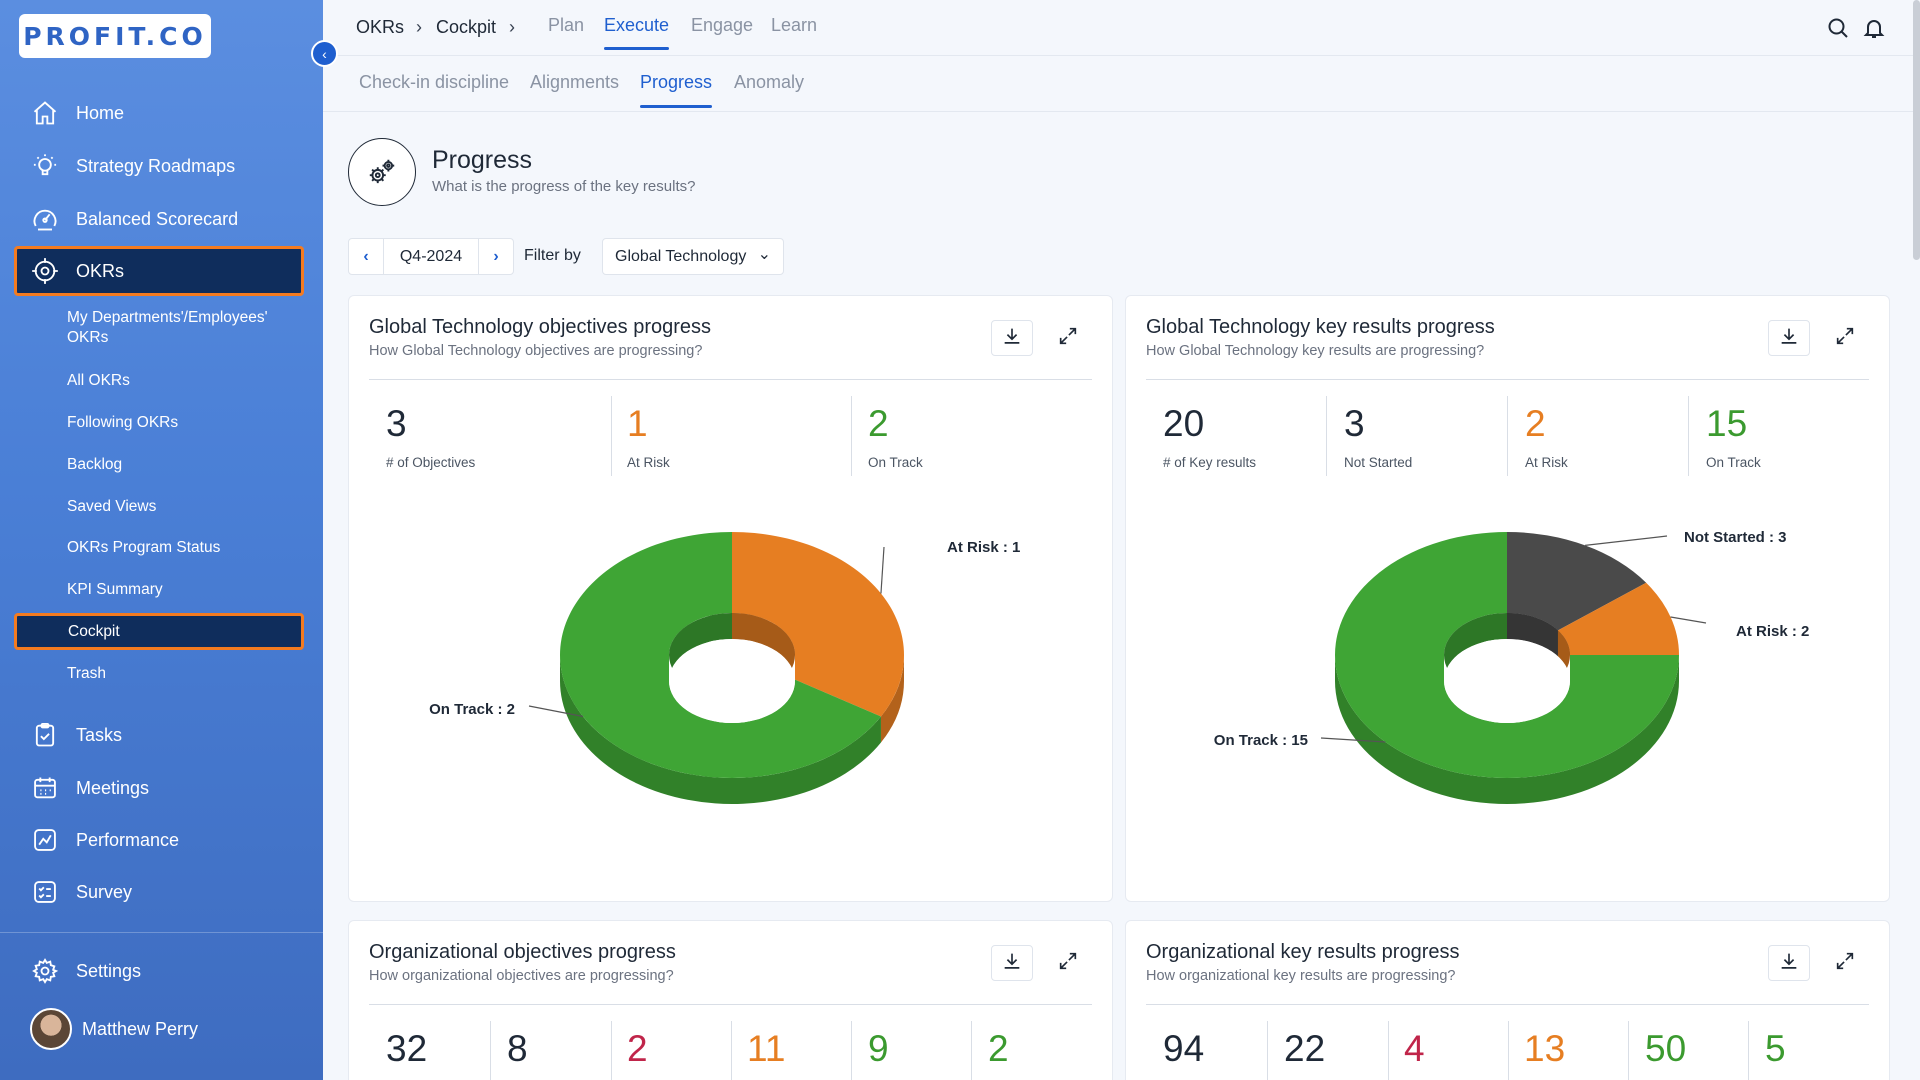  What do you see at coordinates (98, 380) in the screenshot?
I see `sidebar-subitem-all-okrs: All OKRs` at bounding box center [98, 380].